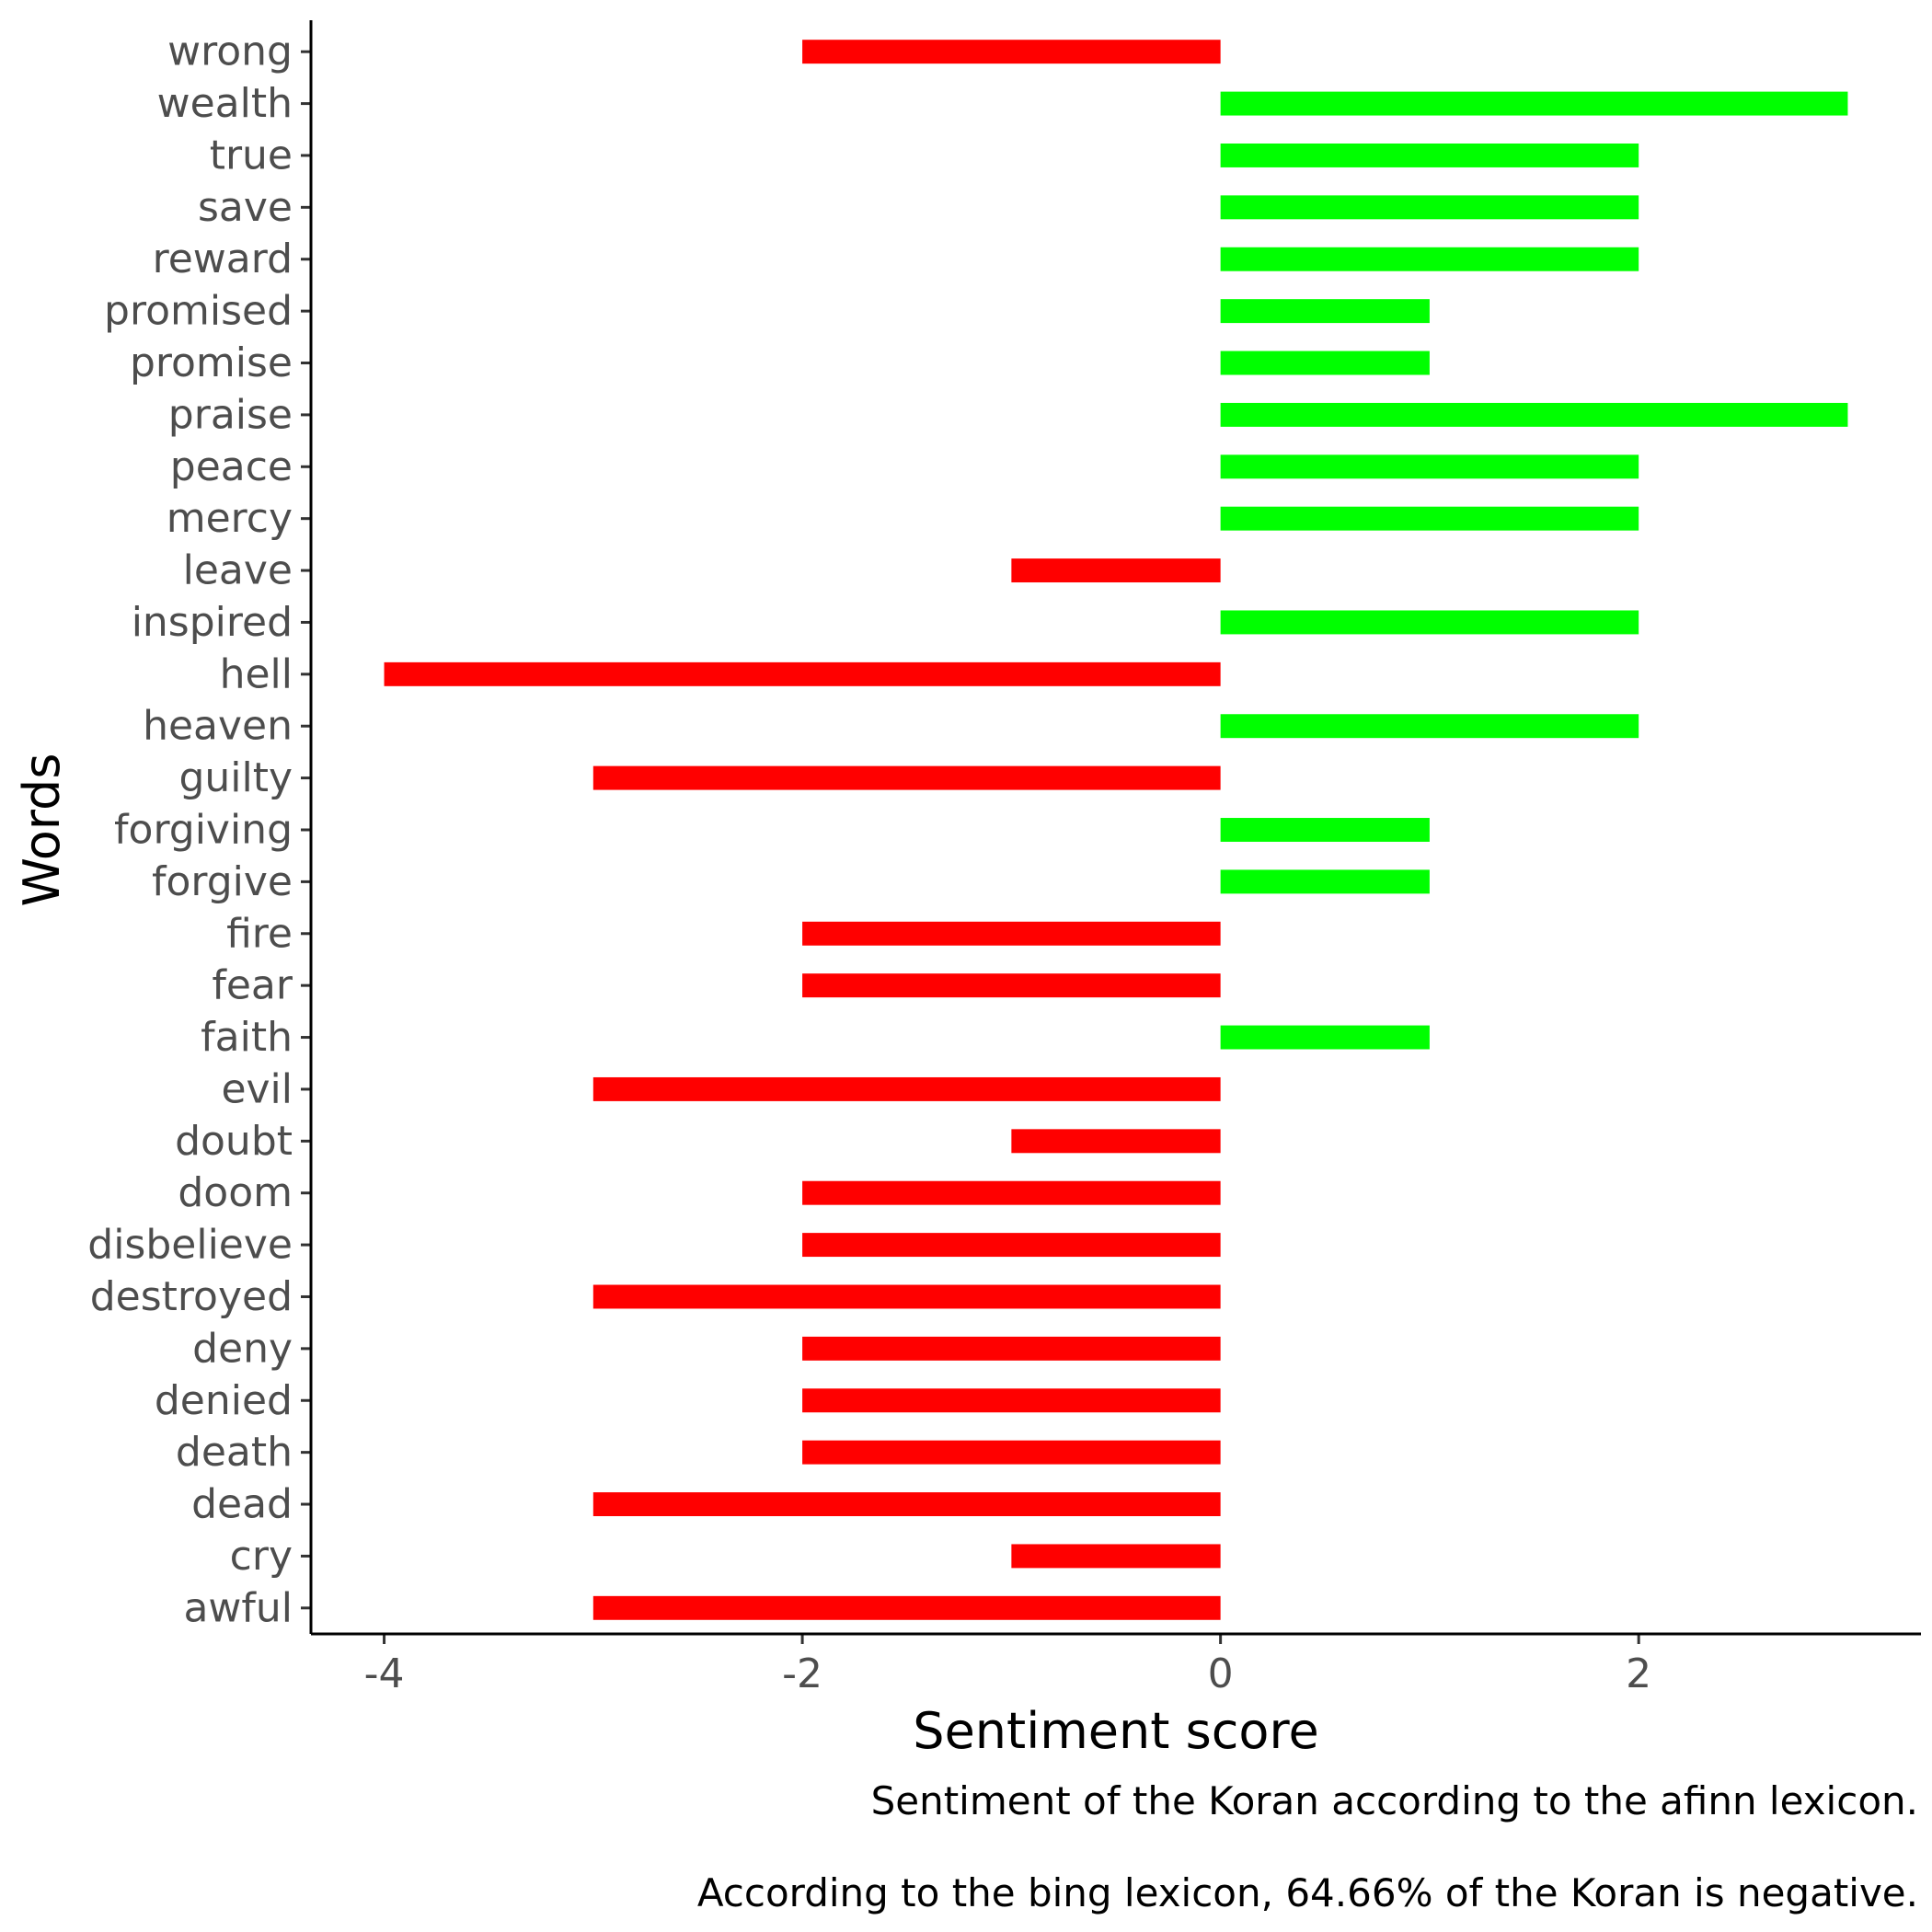 Image resolution: width=1932 pixels, height=1932 pixels. What do you see at coordinates (1429, 259) in the screenshot?
I see `bar-reward` at bounding box center [1429, 259].